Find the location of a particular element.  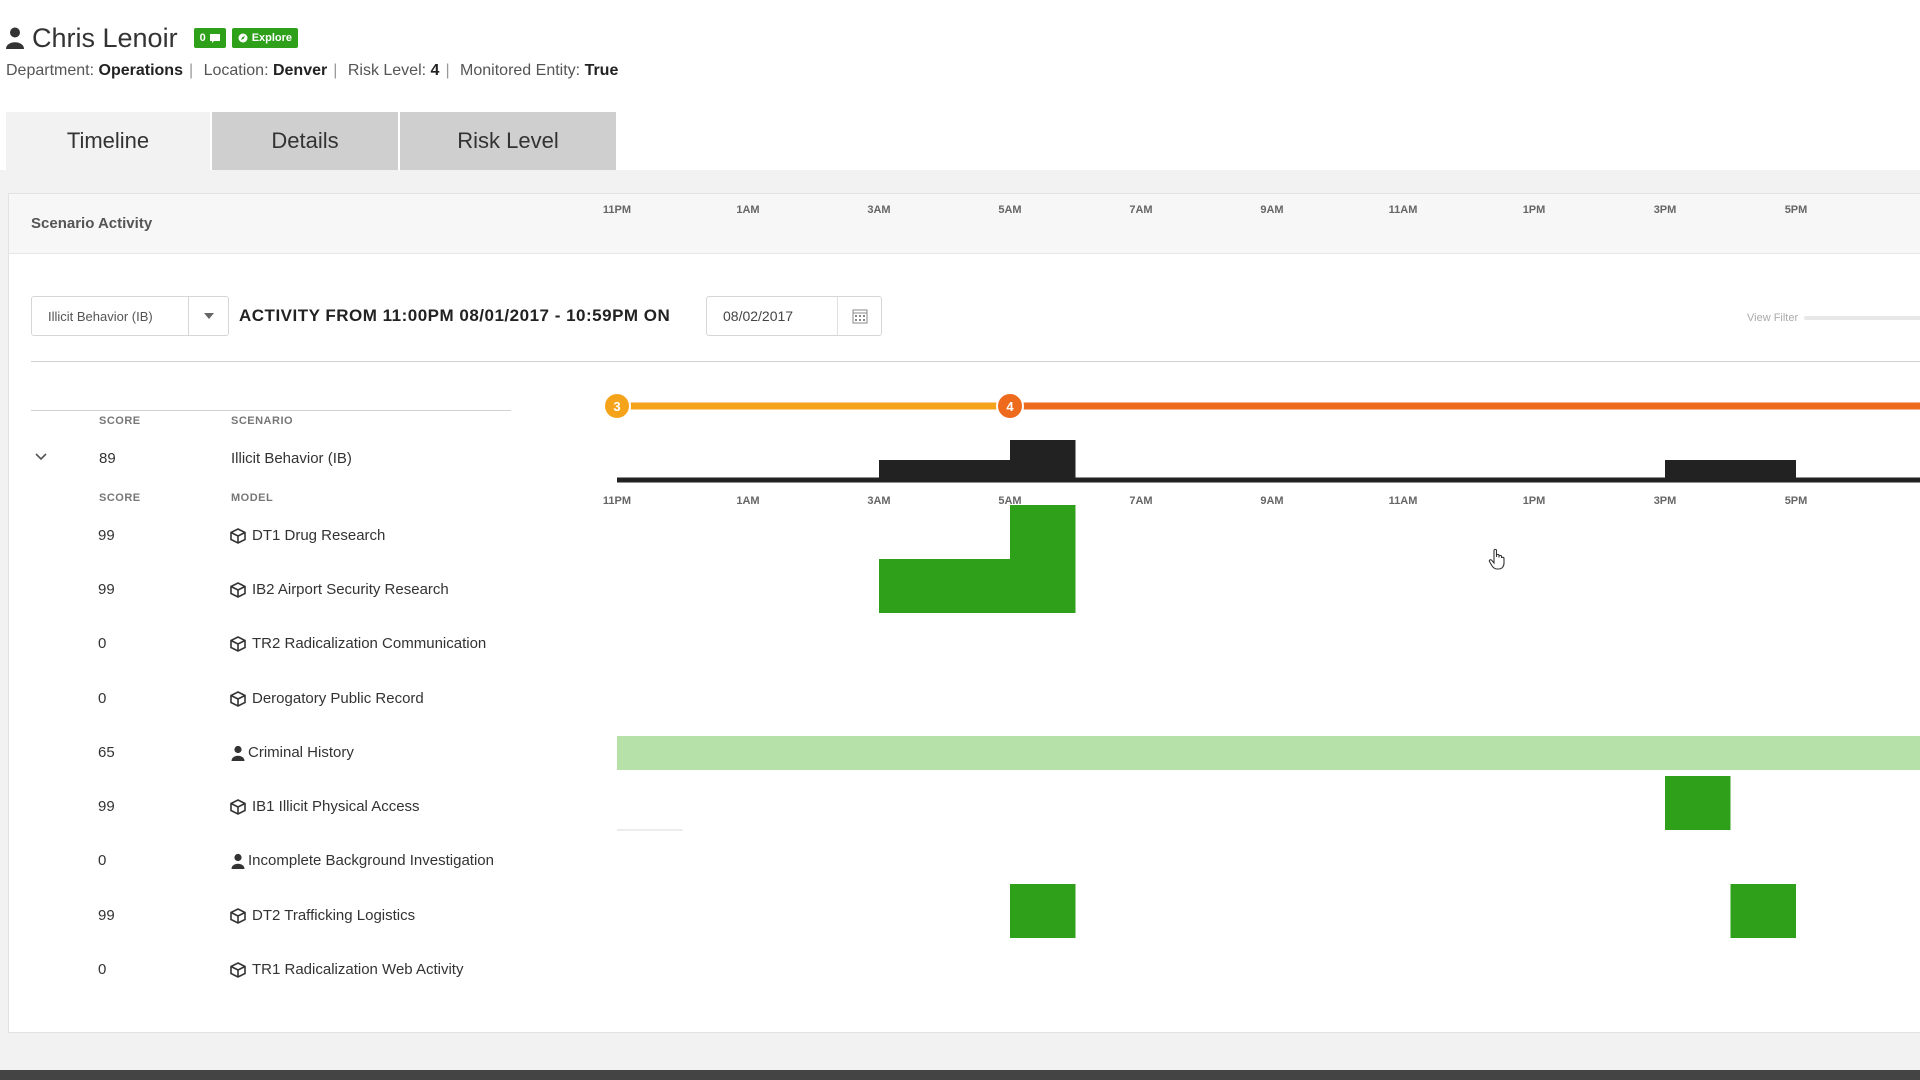

calendar-icon is located at coordinates (859, 316).